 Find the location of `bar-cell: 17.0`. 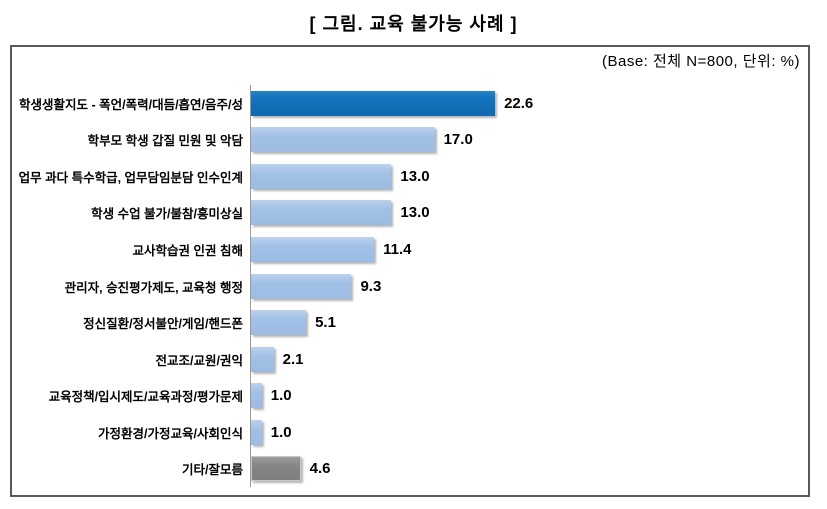

bar-cell: 17.0 is located at coordinates (526, 140).